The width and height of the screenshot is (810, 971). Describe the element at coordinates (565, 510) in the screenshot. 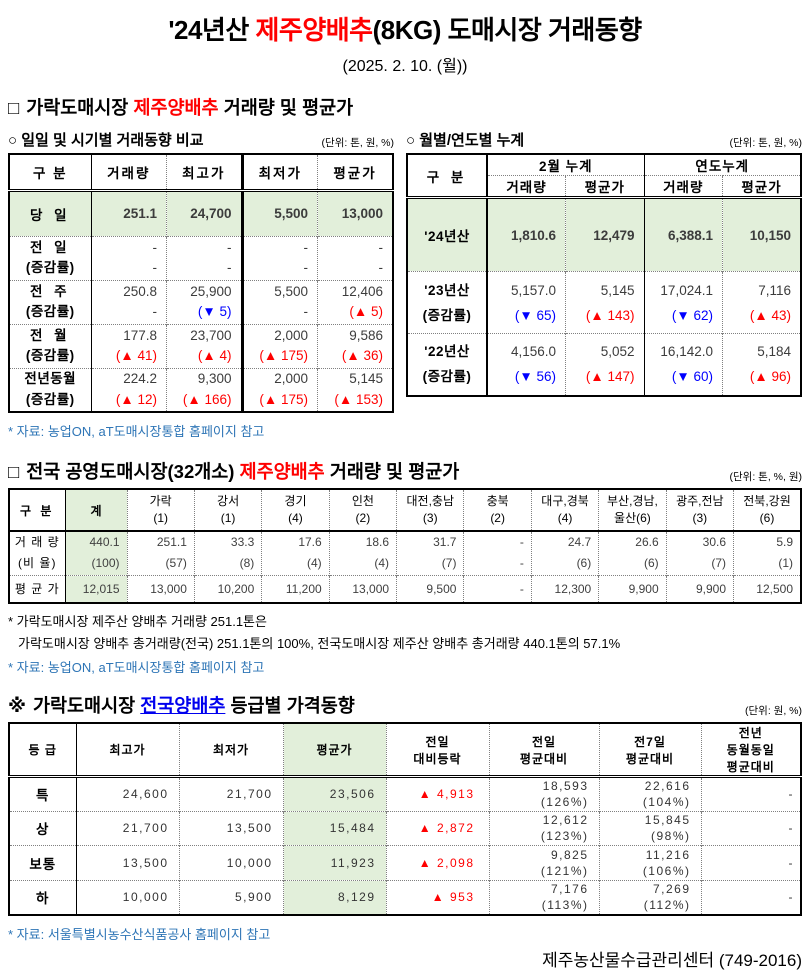

I see `col-header: 대구,경북 (4)` at that location.